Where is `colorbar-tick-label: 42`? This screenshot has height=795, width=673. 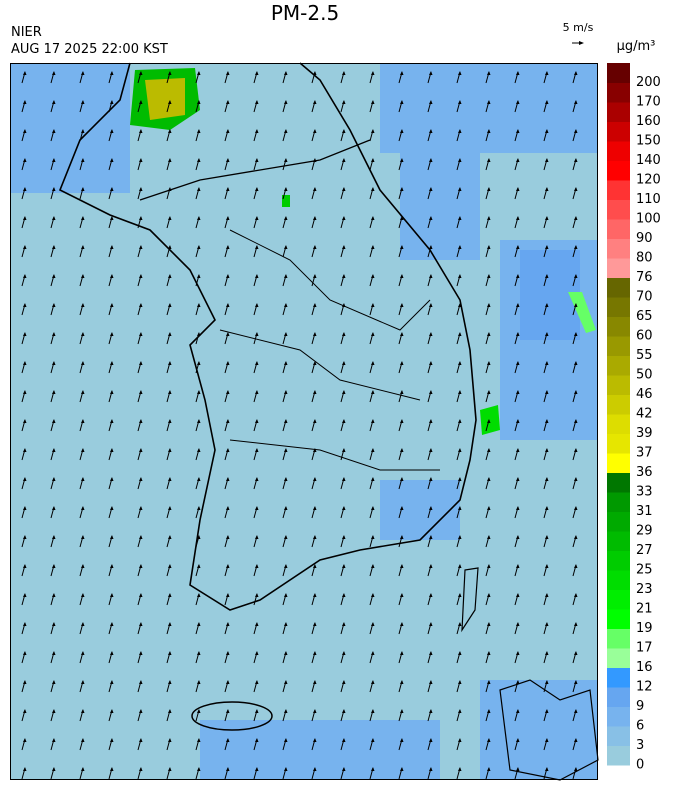 colorbar-tick-label: 42 is located at coordinates (644, 414).